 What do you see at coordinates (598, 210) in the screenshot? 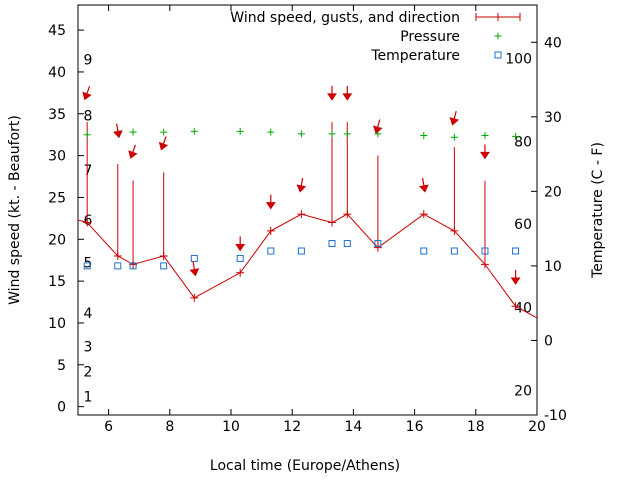
I see `y2-axis-label: Temperature (C - F)` at bounding box center [598, 210].